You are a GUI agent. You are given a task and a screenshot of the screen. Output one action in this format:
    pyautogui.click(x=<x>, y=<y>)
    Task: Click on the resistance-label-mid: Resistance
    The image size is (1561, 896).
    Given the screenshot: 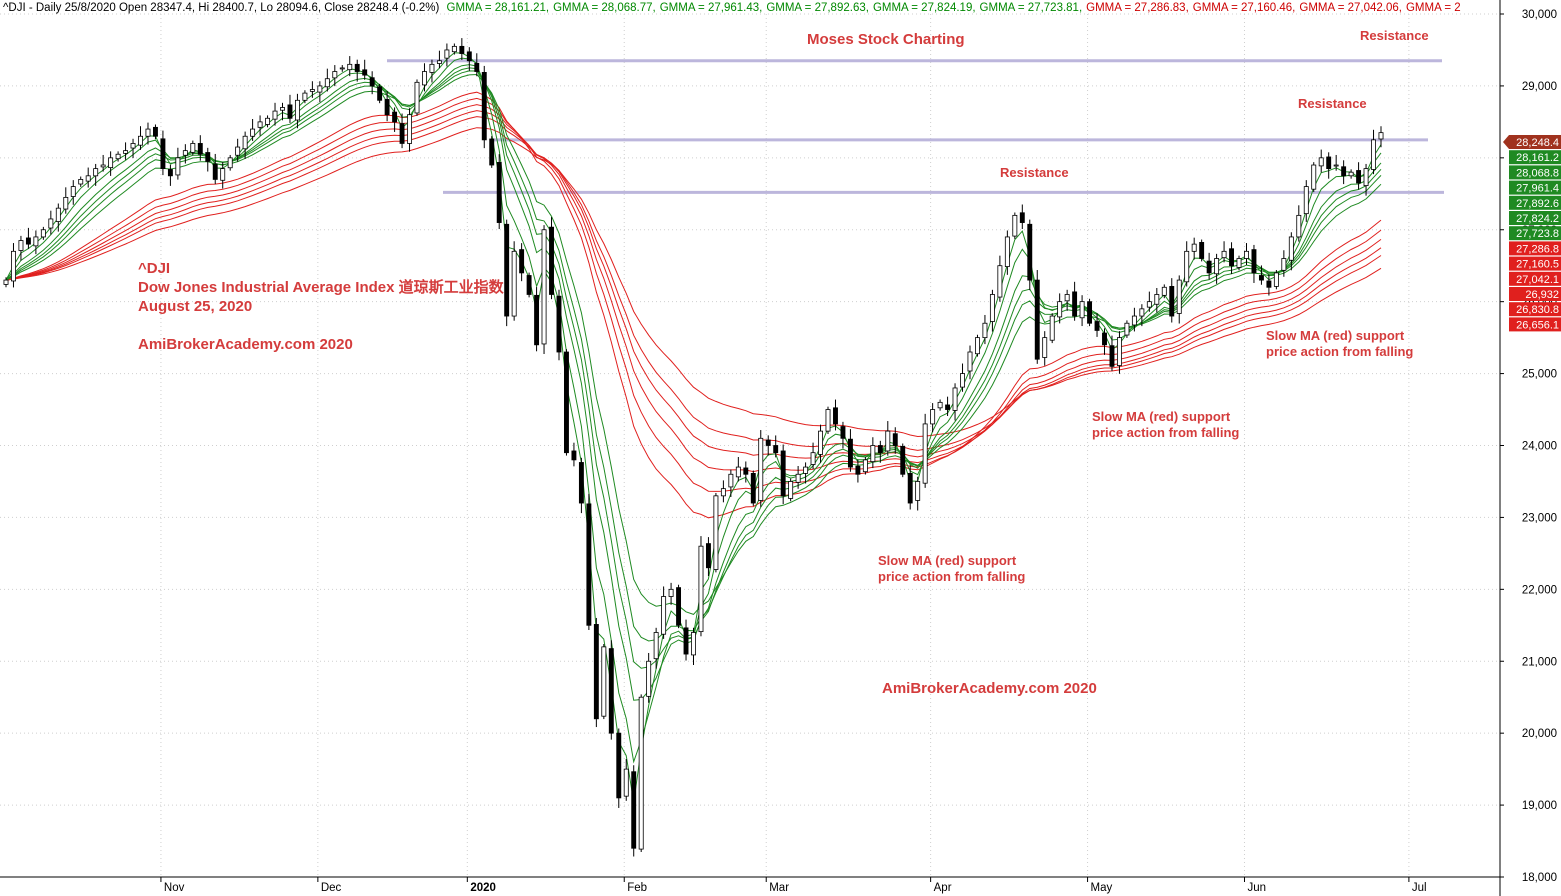 What is the action you would take?
    pyautogui.click(x=1332, y=103)
    